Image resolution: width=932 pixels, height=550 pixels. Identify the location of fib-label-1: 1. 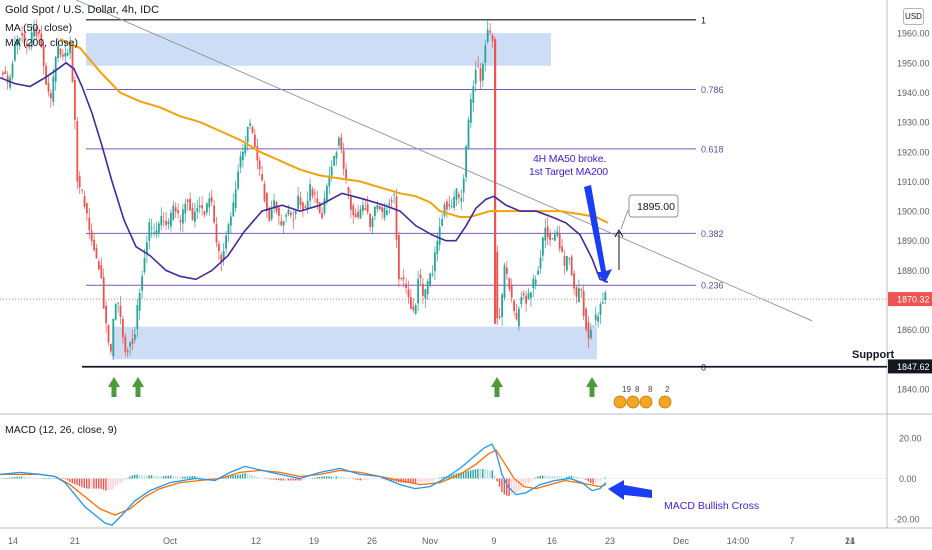
(703, 20).